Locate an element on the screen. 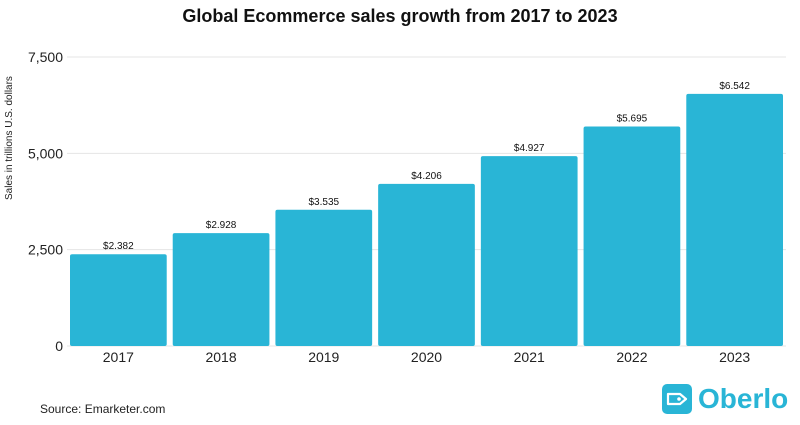 This screenshot has height=425, width=800. x-tick-label: 2021 is located at coordinates (529, 357).